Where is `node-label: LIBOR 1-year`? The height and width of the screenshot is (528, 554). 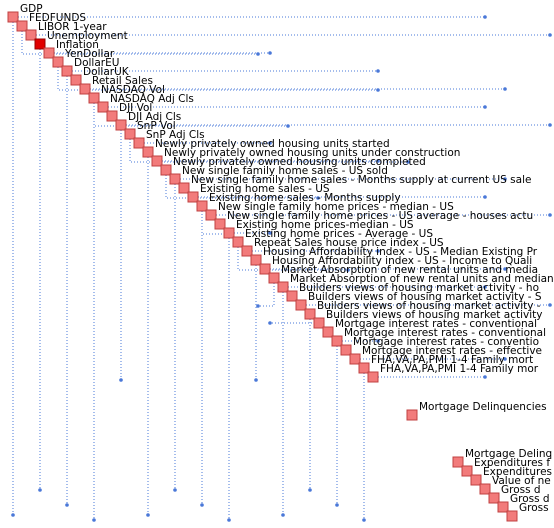 node-label: LIBOR 1-year is located at coordinates (72, 27).